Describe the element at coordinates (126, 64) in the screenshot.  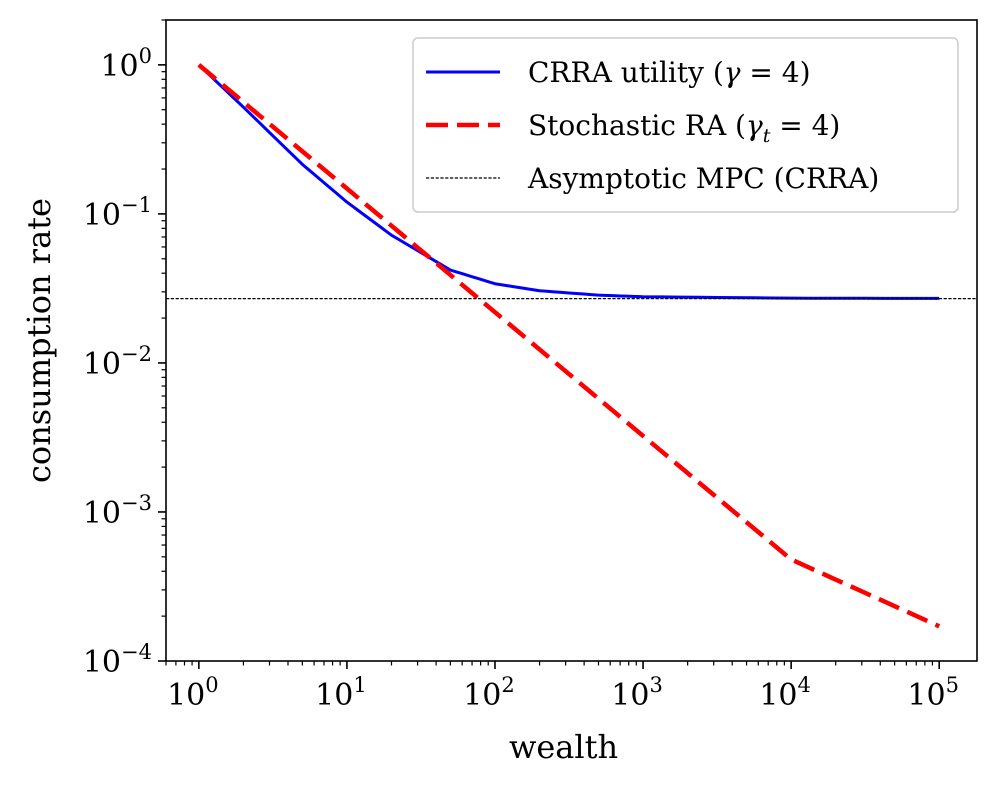
I see `y-tick-label: 10⁰` at that location.